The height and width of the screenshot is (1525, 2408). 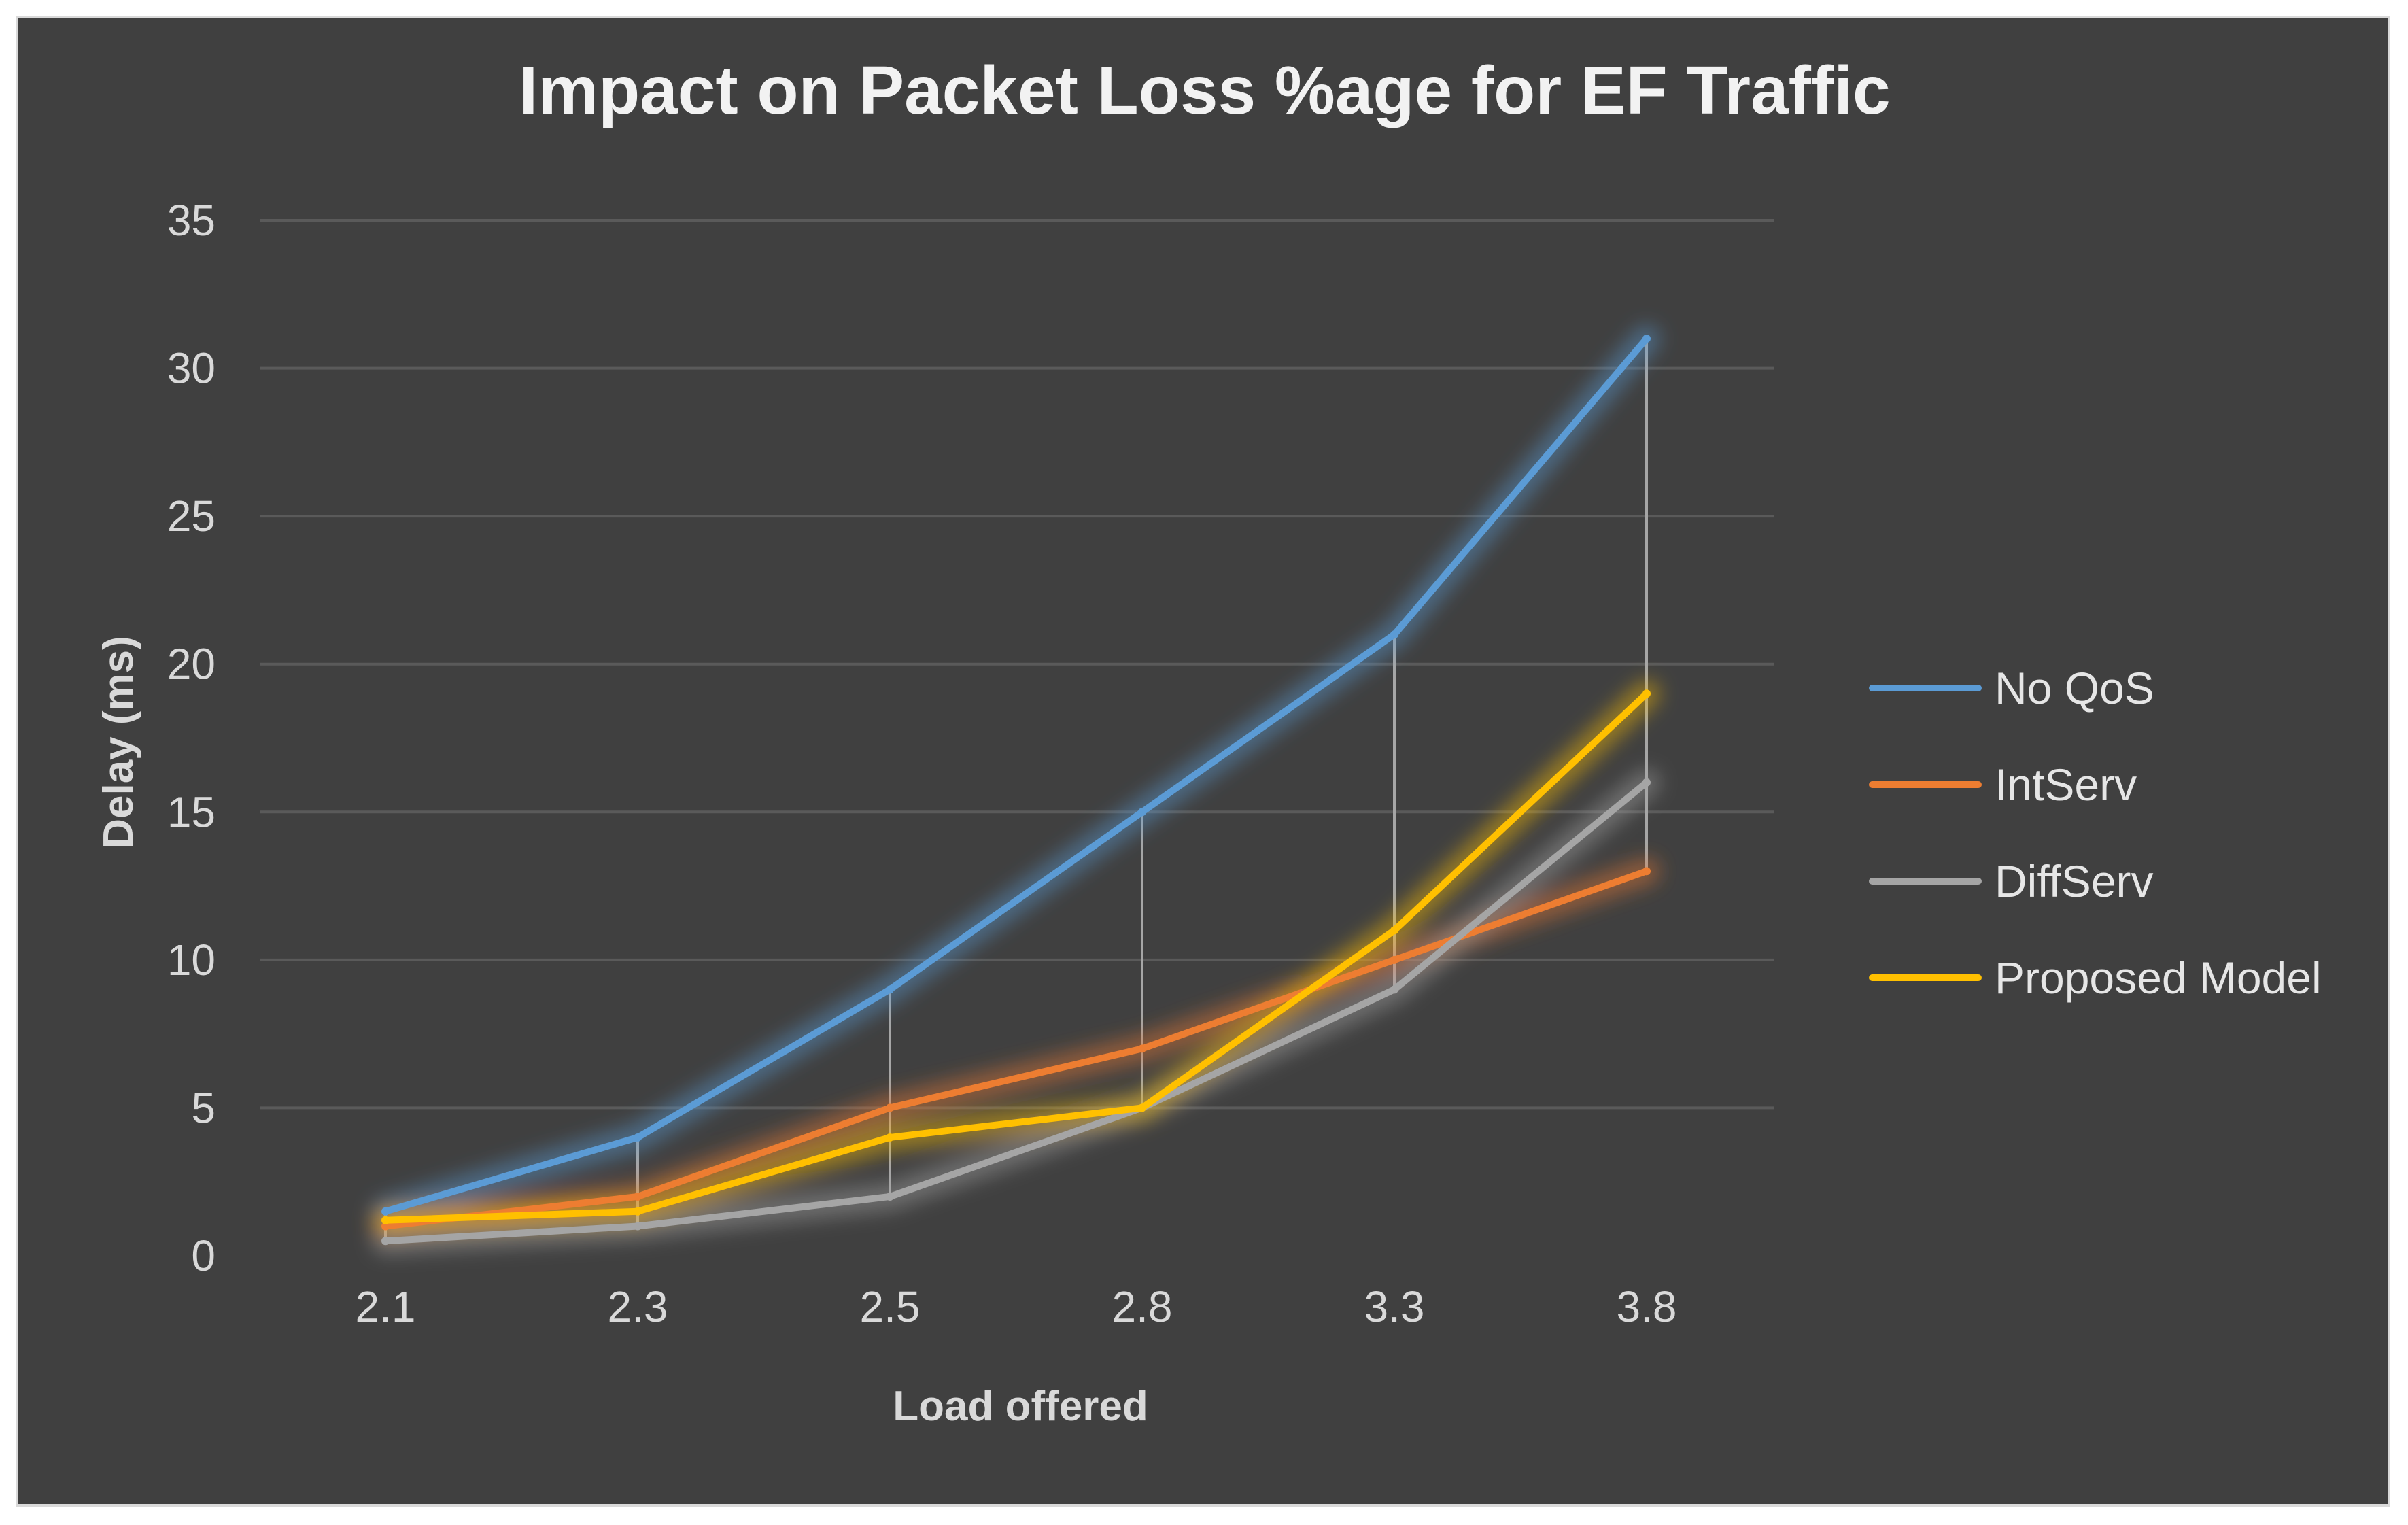 What do you see at coordinates (191, 368) in the screenshot?
I see `y-tick-label: 30` at bounding box center [191, 368].